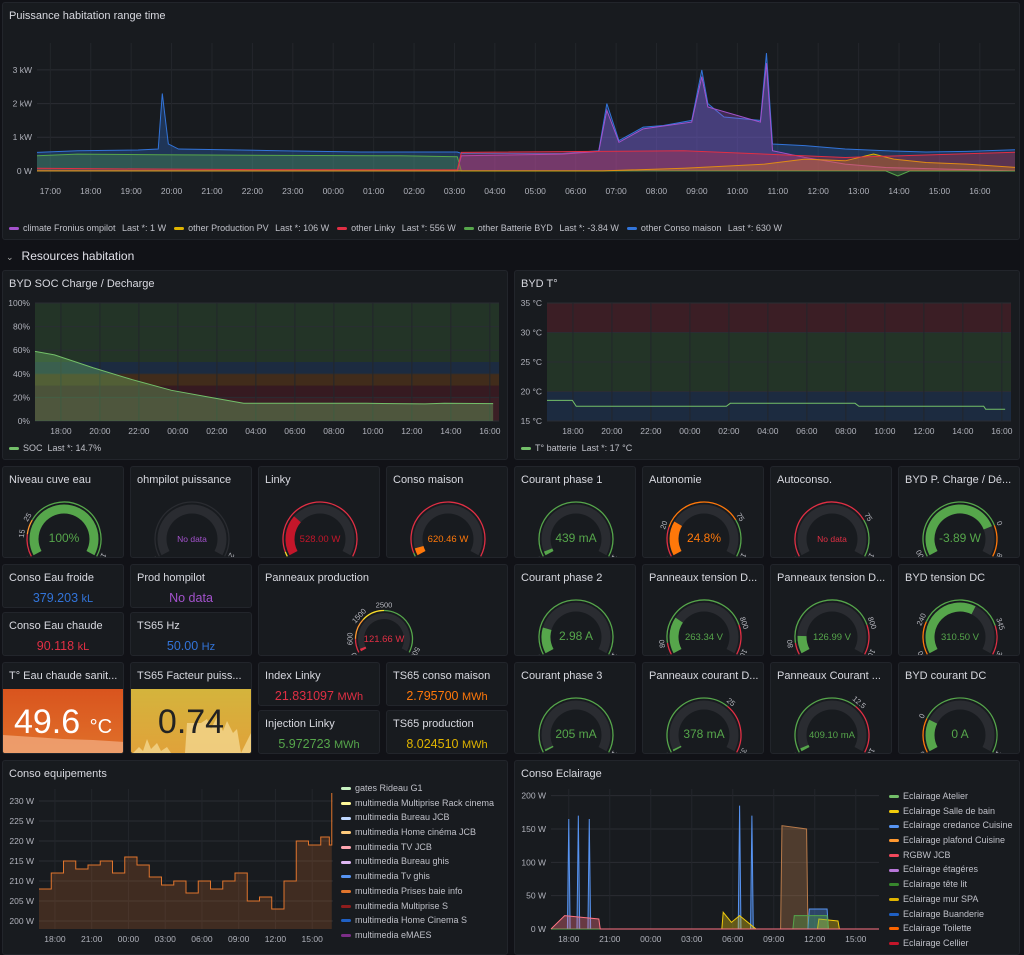  Describe the element at coordinates (614, 751) in the screenshot. I see `gauge-tick-label: 16` at that location.